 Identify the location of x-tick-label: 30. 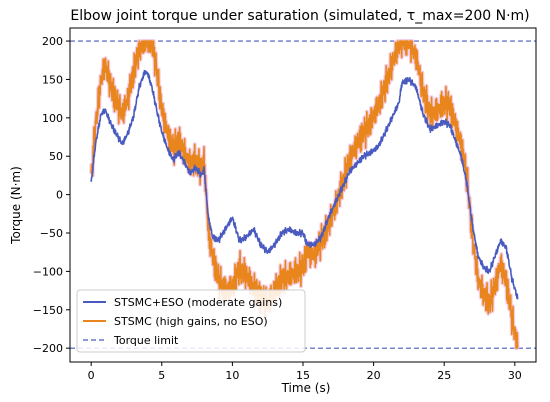
(515, 375).